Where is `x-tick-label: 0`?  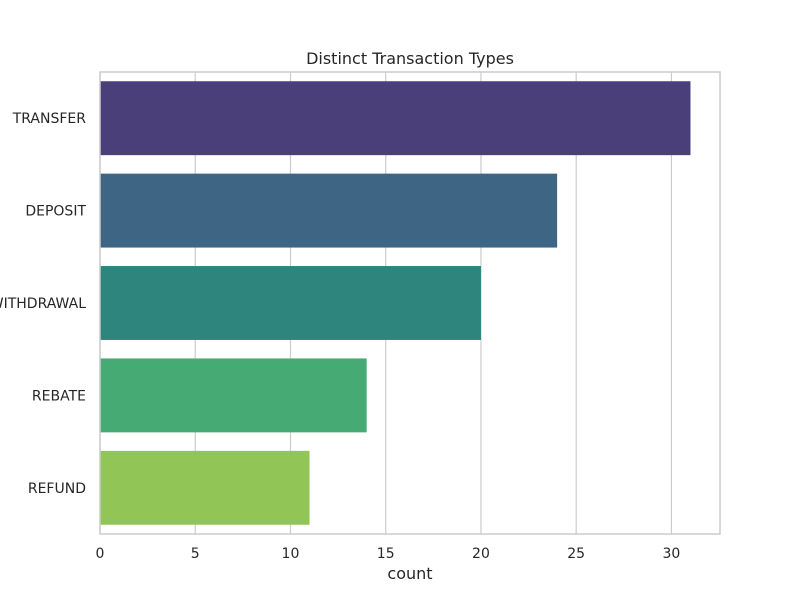 x-tick-label: 0 is located at coordinates (100, 554).